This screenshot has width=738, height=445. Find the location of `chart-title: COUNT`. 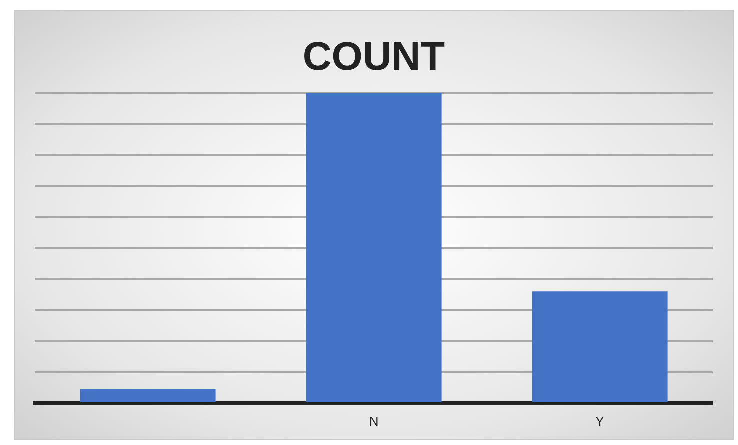

chart-title: COUNT is located at coordinates (374, 57).